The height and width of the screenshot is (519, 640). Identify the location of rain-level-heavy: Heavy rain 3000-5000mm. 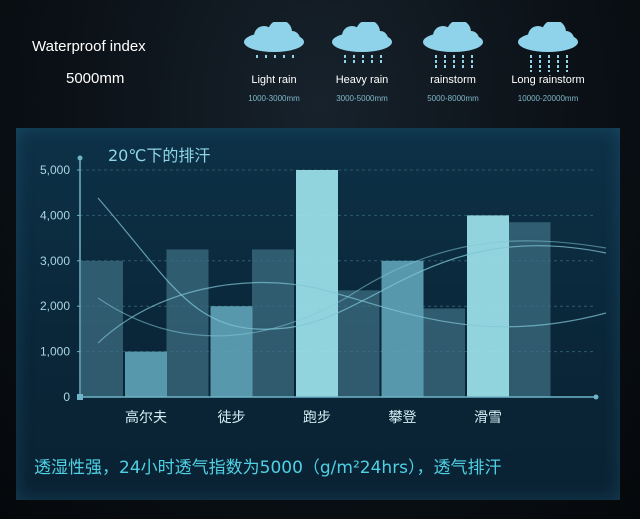
(362, 62).